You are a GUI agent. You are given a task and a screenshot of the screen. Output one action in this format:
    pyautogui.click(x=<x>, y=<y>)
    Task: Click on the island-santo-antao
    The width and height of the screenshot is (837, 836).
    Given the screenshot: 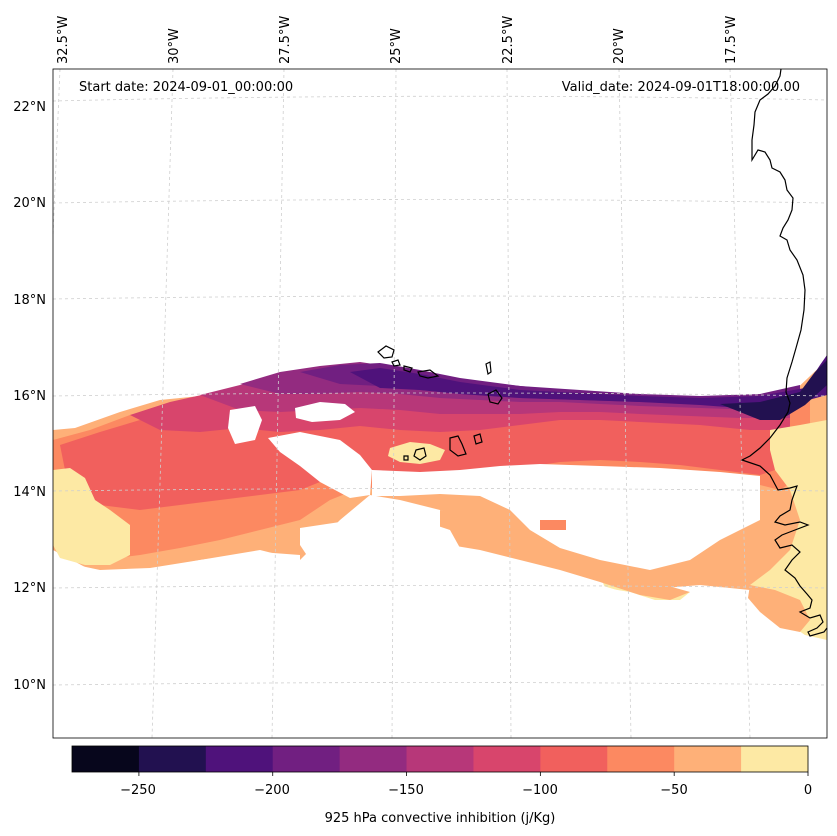 What is the action you would take?
    pyautogui.click(x=386, y=352)
    